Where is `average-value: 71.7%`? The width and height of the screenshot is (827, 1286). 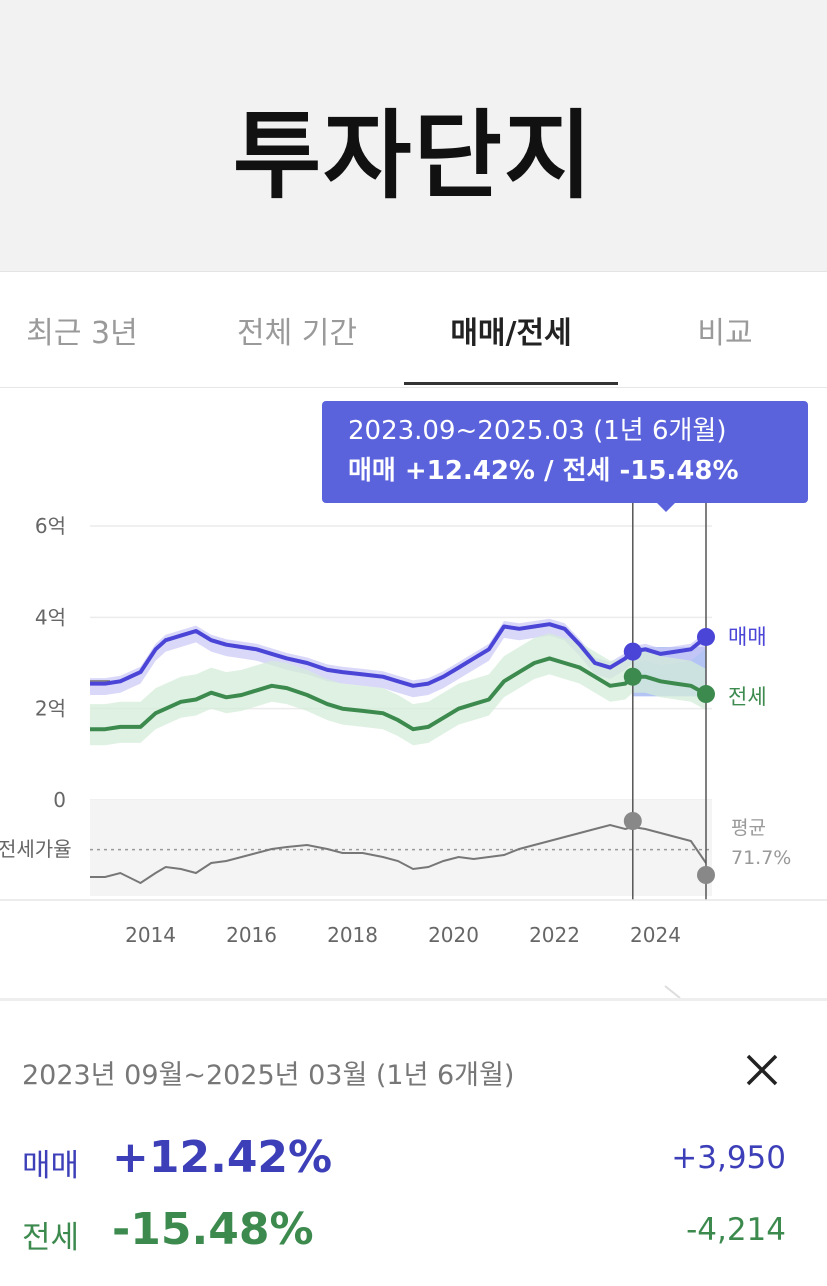
average-value: 71.7% is located at coordinates (761, 858).